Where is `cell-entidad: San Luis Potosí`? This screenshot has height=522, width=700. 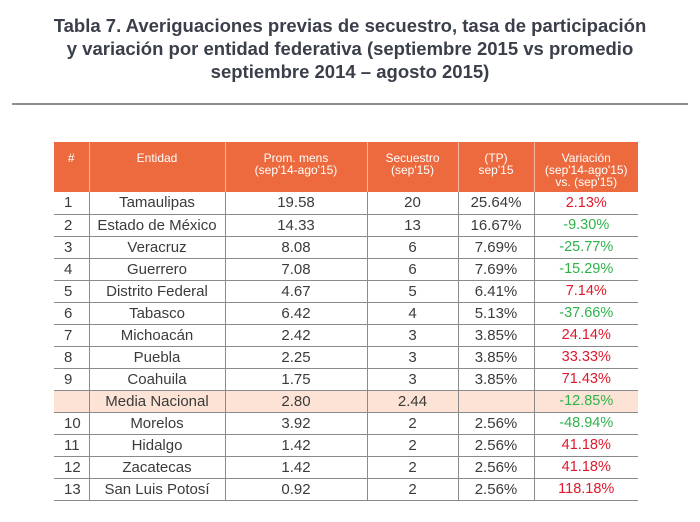 cell-entidad: San Luis Potosí is located at coordinates (157, 489).